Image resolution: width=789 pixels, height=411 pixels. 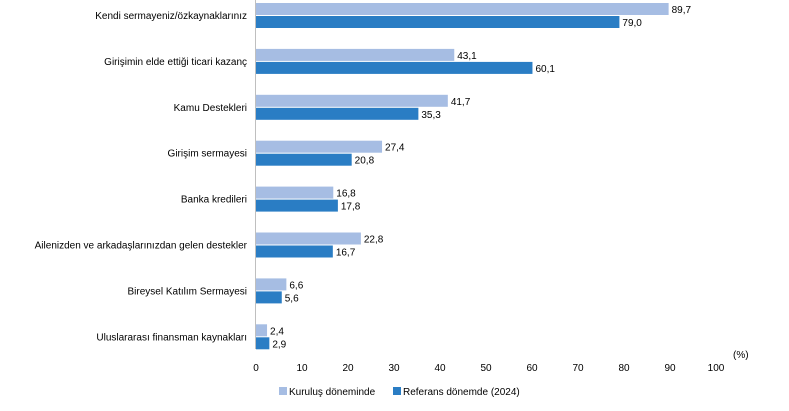 I want to click on x-tick-label: 50, so click(x=486, y=368).